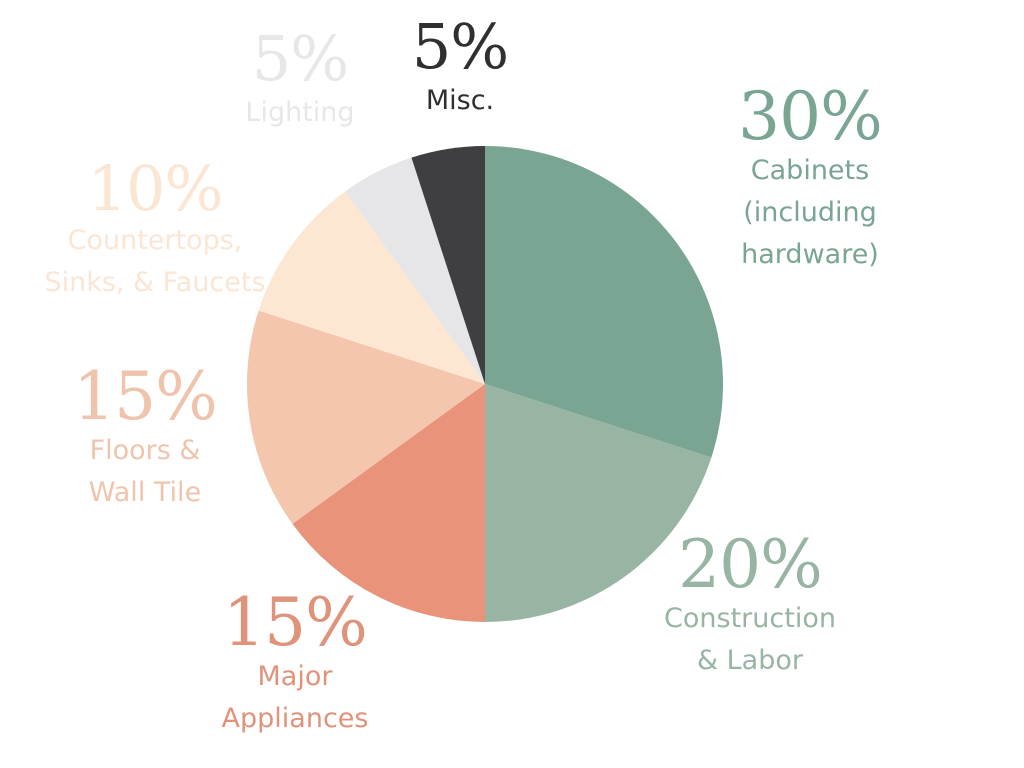  I want to click on slice-name: Countertops, Sinks, & Faucets, so click(155, 262).